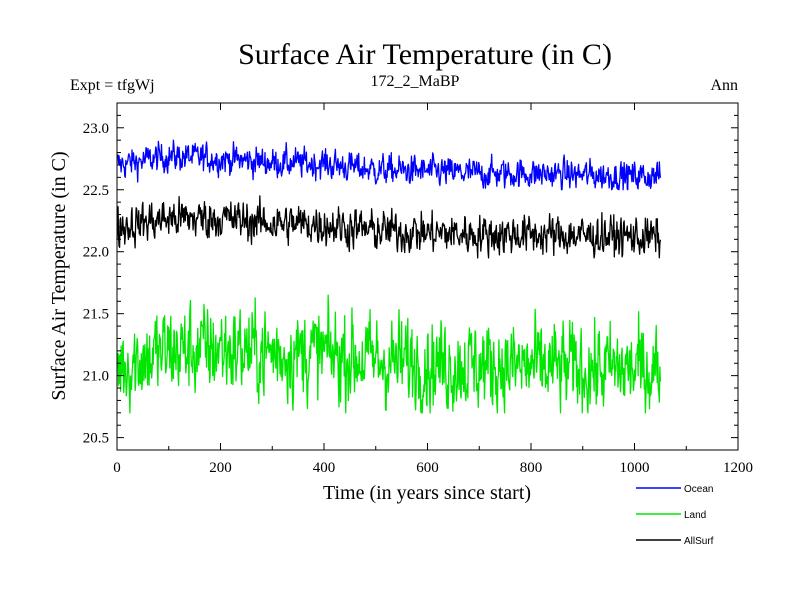  What do you see at coordinates (724, 85) in the screenshot?
I see `subtitle-right: Ann` at bounding box center [724, 85].